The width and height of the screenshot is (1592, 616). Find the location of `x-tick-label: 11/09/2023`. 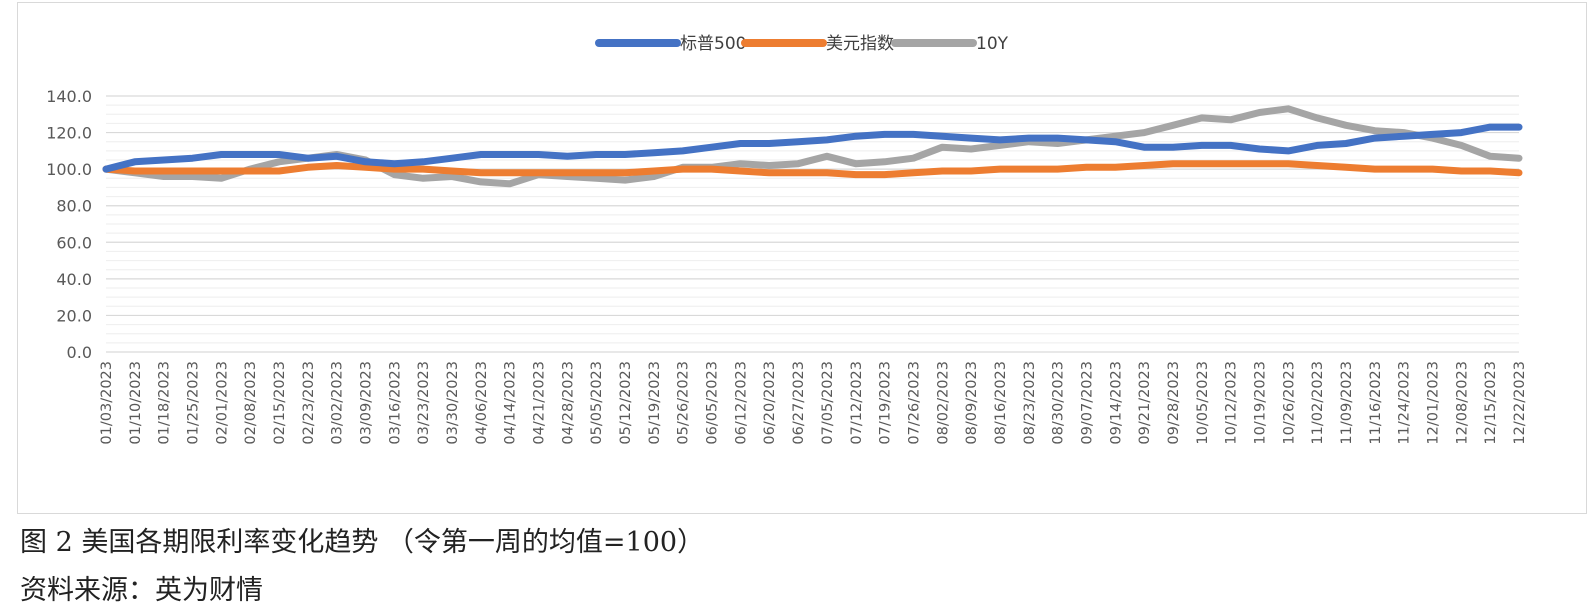

x-tick-label: 11/09/2023 is located at coordinates (1347, 403).